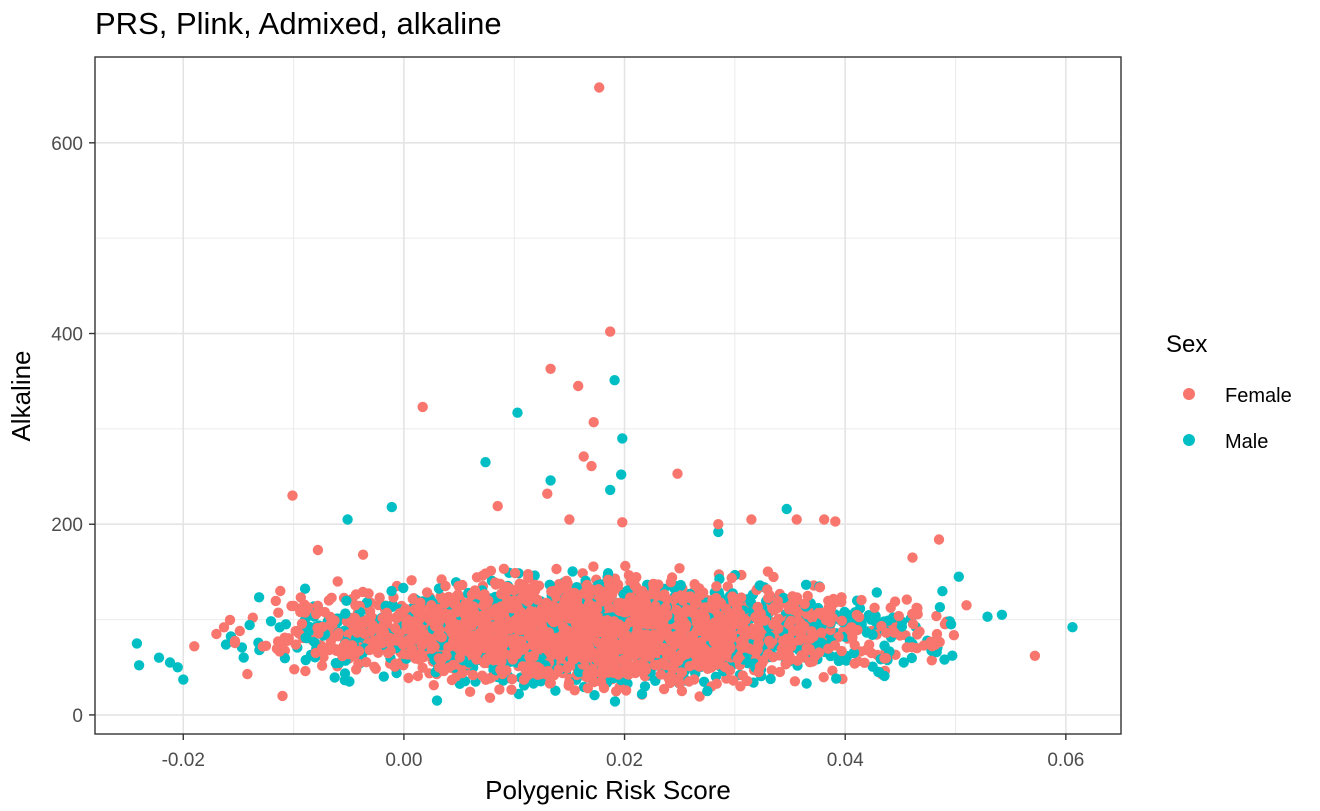 The height and width of the screenshot is (811, 1320). Describe the element at coordinates (67, 144) in the screenshot. I see `y-tick-label: 600` at that location.